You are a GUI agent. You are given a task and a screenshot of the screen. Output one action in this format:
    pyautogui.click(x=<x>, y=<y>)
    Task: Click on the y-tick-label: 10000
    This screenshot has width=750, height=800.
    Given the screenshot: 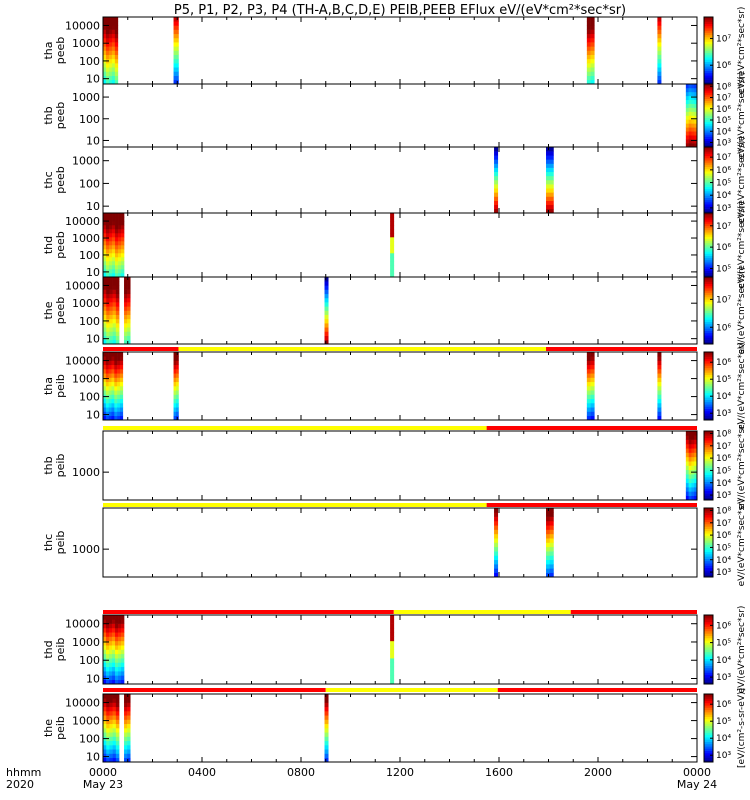 What is the action you would take?
    pyautogui.click(x=82, y=361)
    